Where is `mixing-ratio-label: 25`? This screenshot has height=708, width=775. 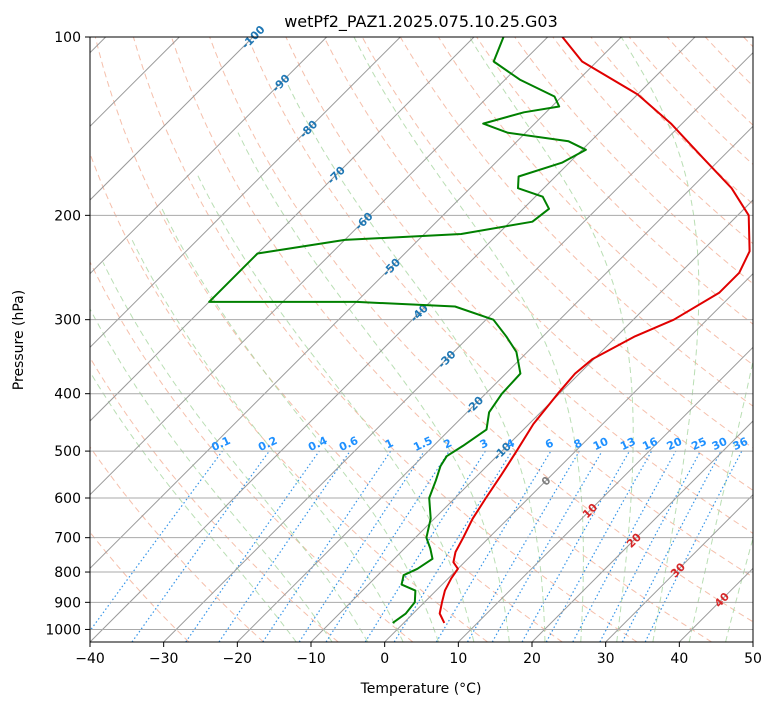
mixing-ratio-label: 25 is located at coordinates (698, 444).